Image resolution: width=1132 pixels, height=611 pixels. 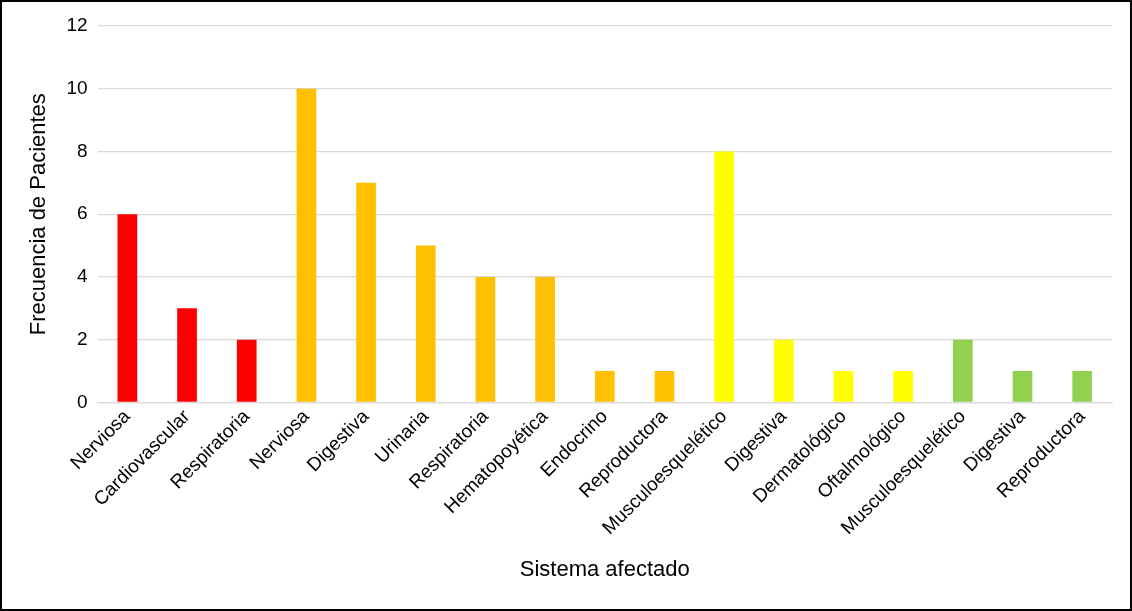 What do you see at coordinates (38, 214) in the screenshot?
I see `y-axis-title: Frecuencia de Pacientes` at bounding box center [38, 214].